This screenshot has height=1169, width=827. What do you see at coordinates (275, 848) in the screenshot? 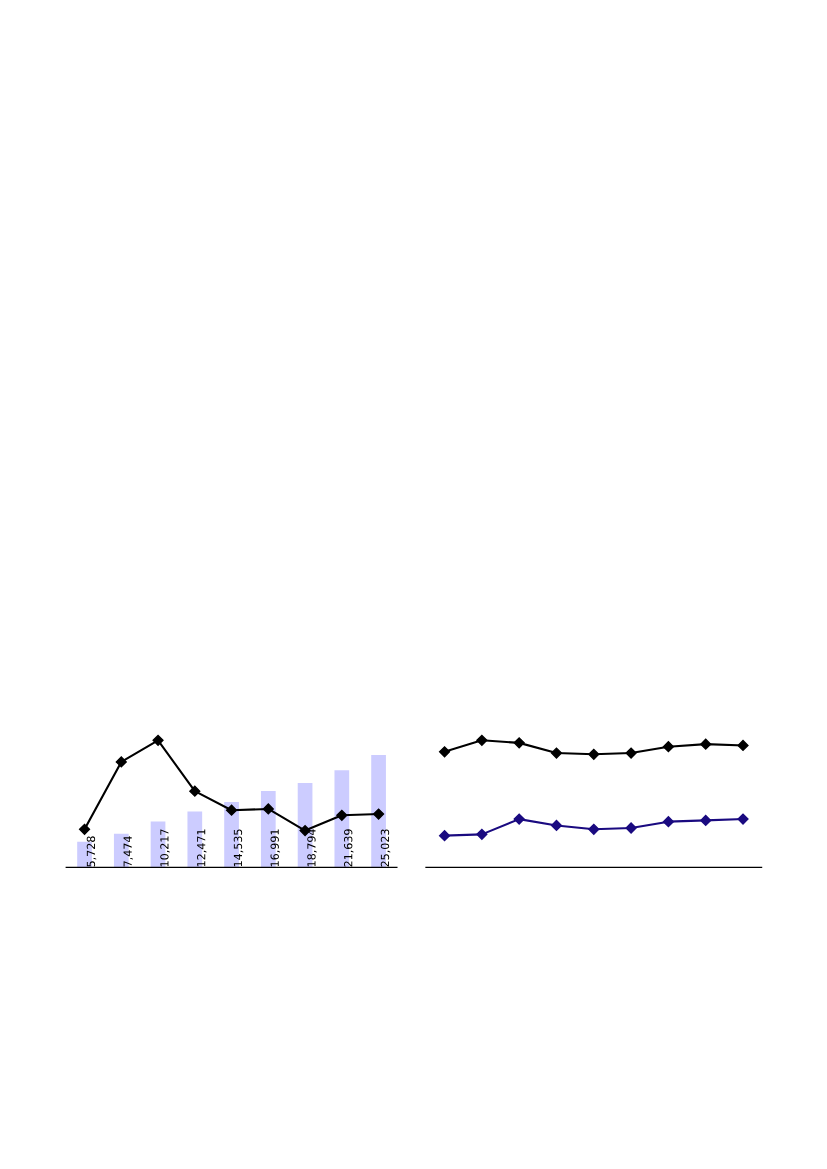
I see `data-label: 16,991` at bounding box center [275, 848].